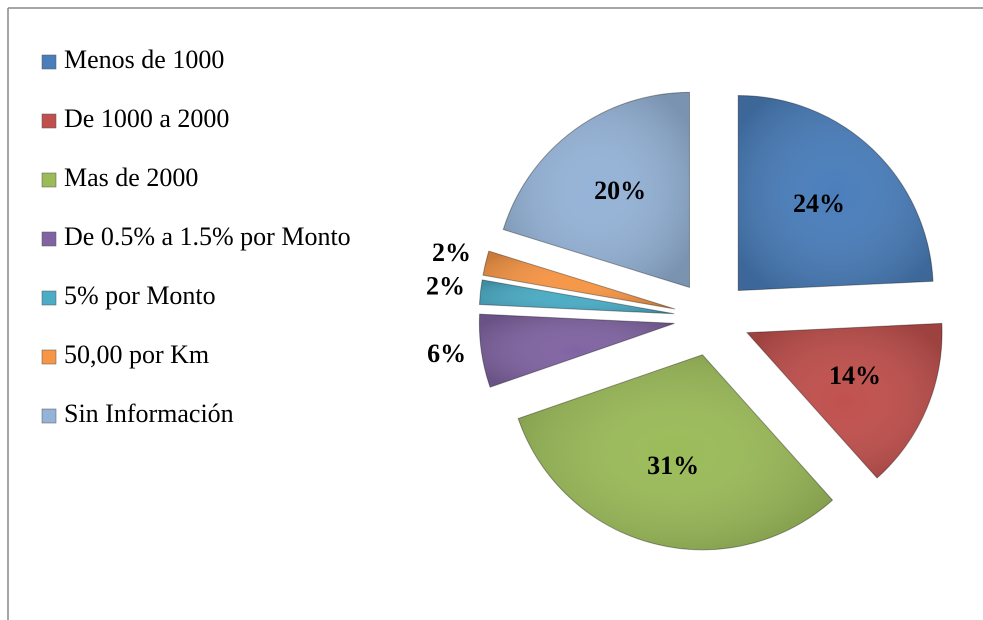 The image size is (983, 620). Describe the element at coordinates (855, 375) in the screenshot. I see `data-label: 14%` at that location.